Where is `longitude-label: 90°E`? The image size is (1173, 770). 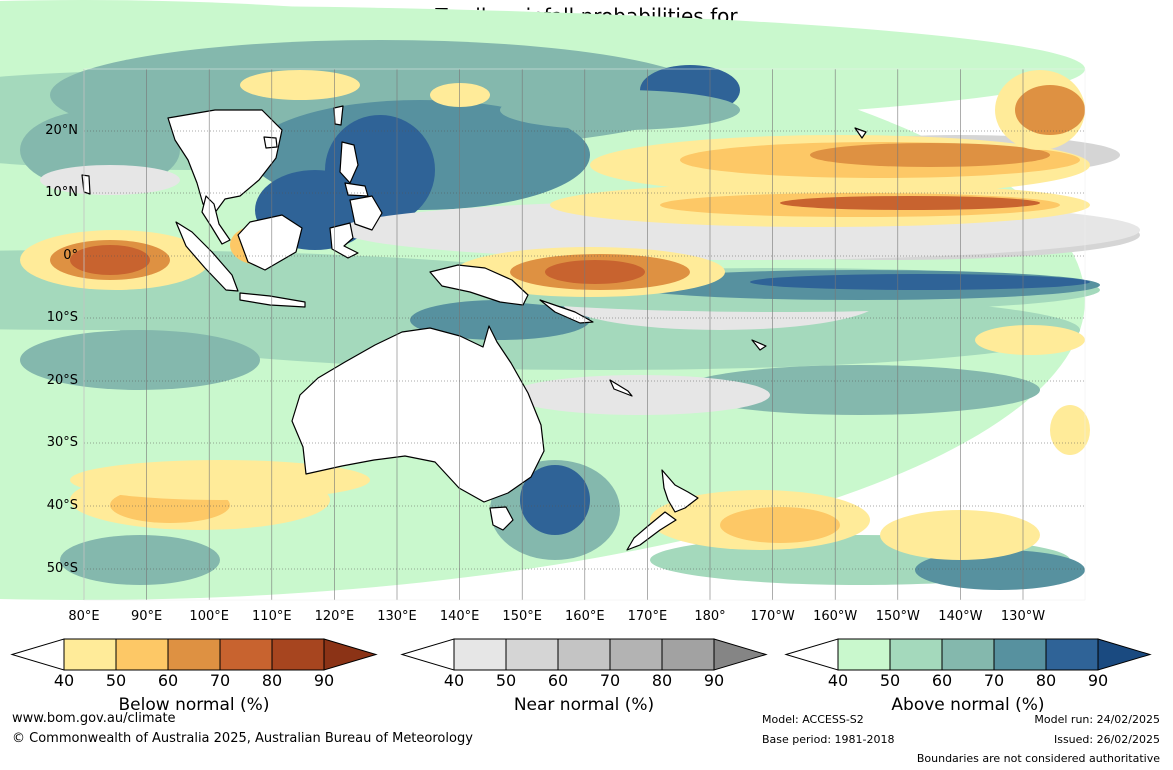
longitude-label: 90°E is located at coordinates (146, 616).